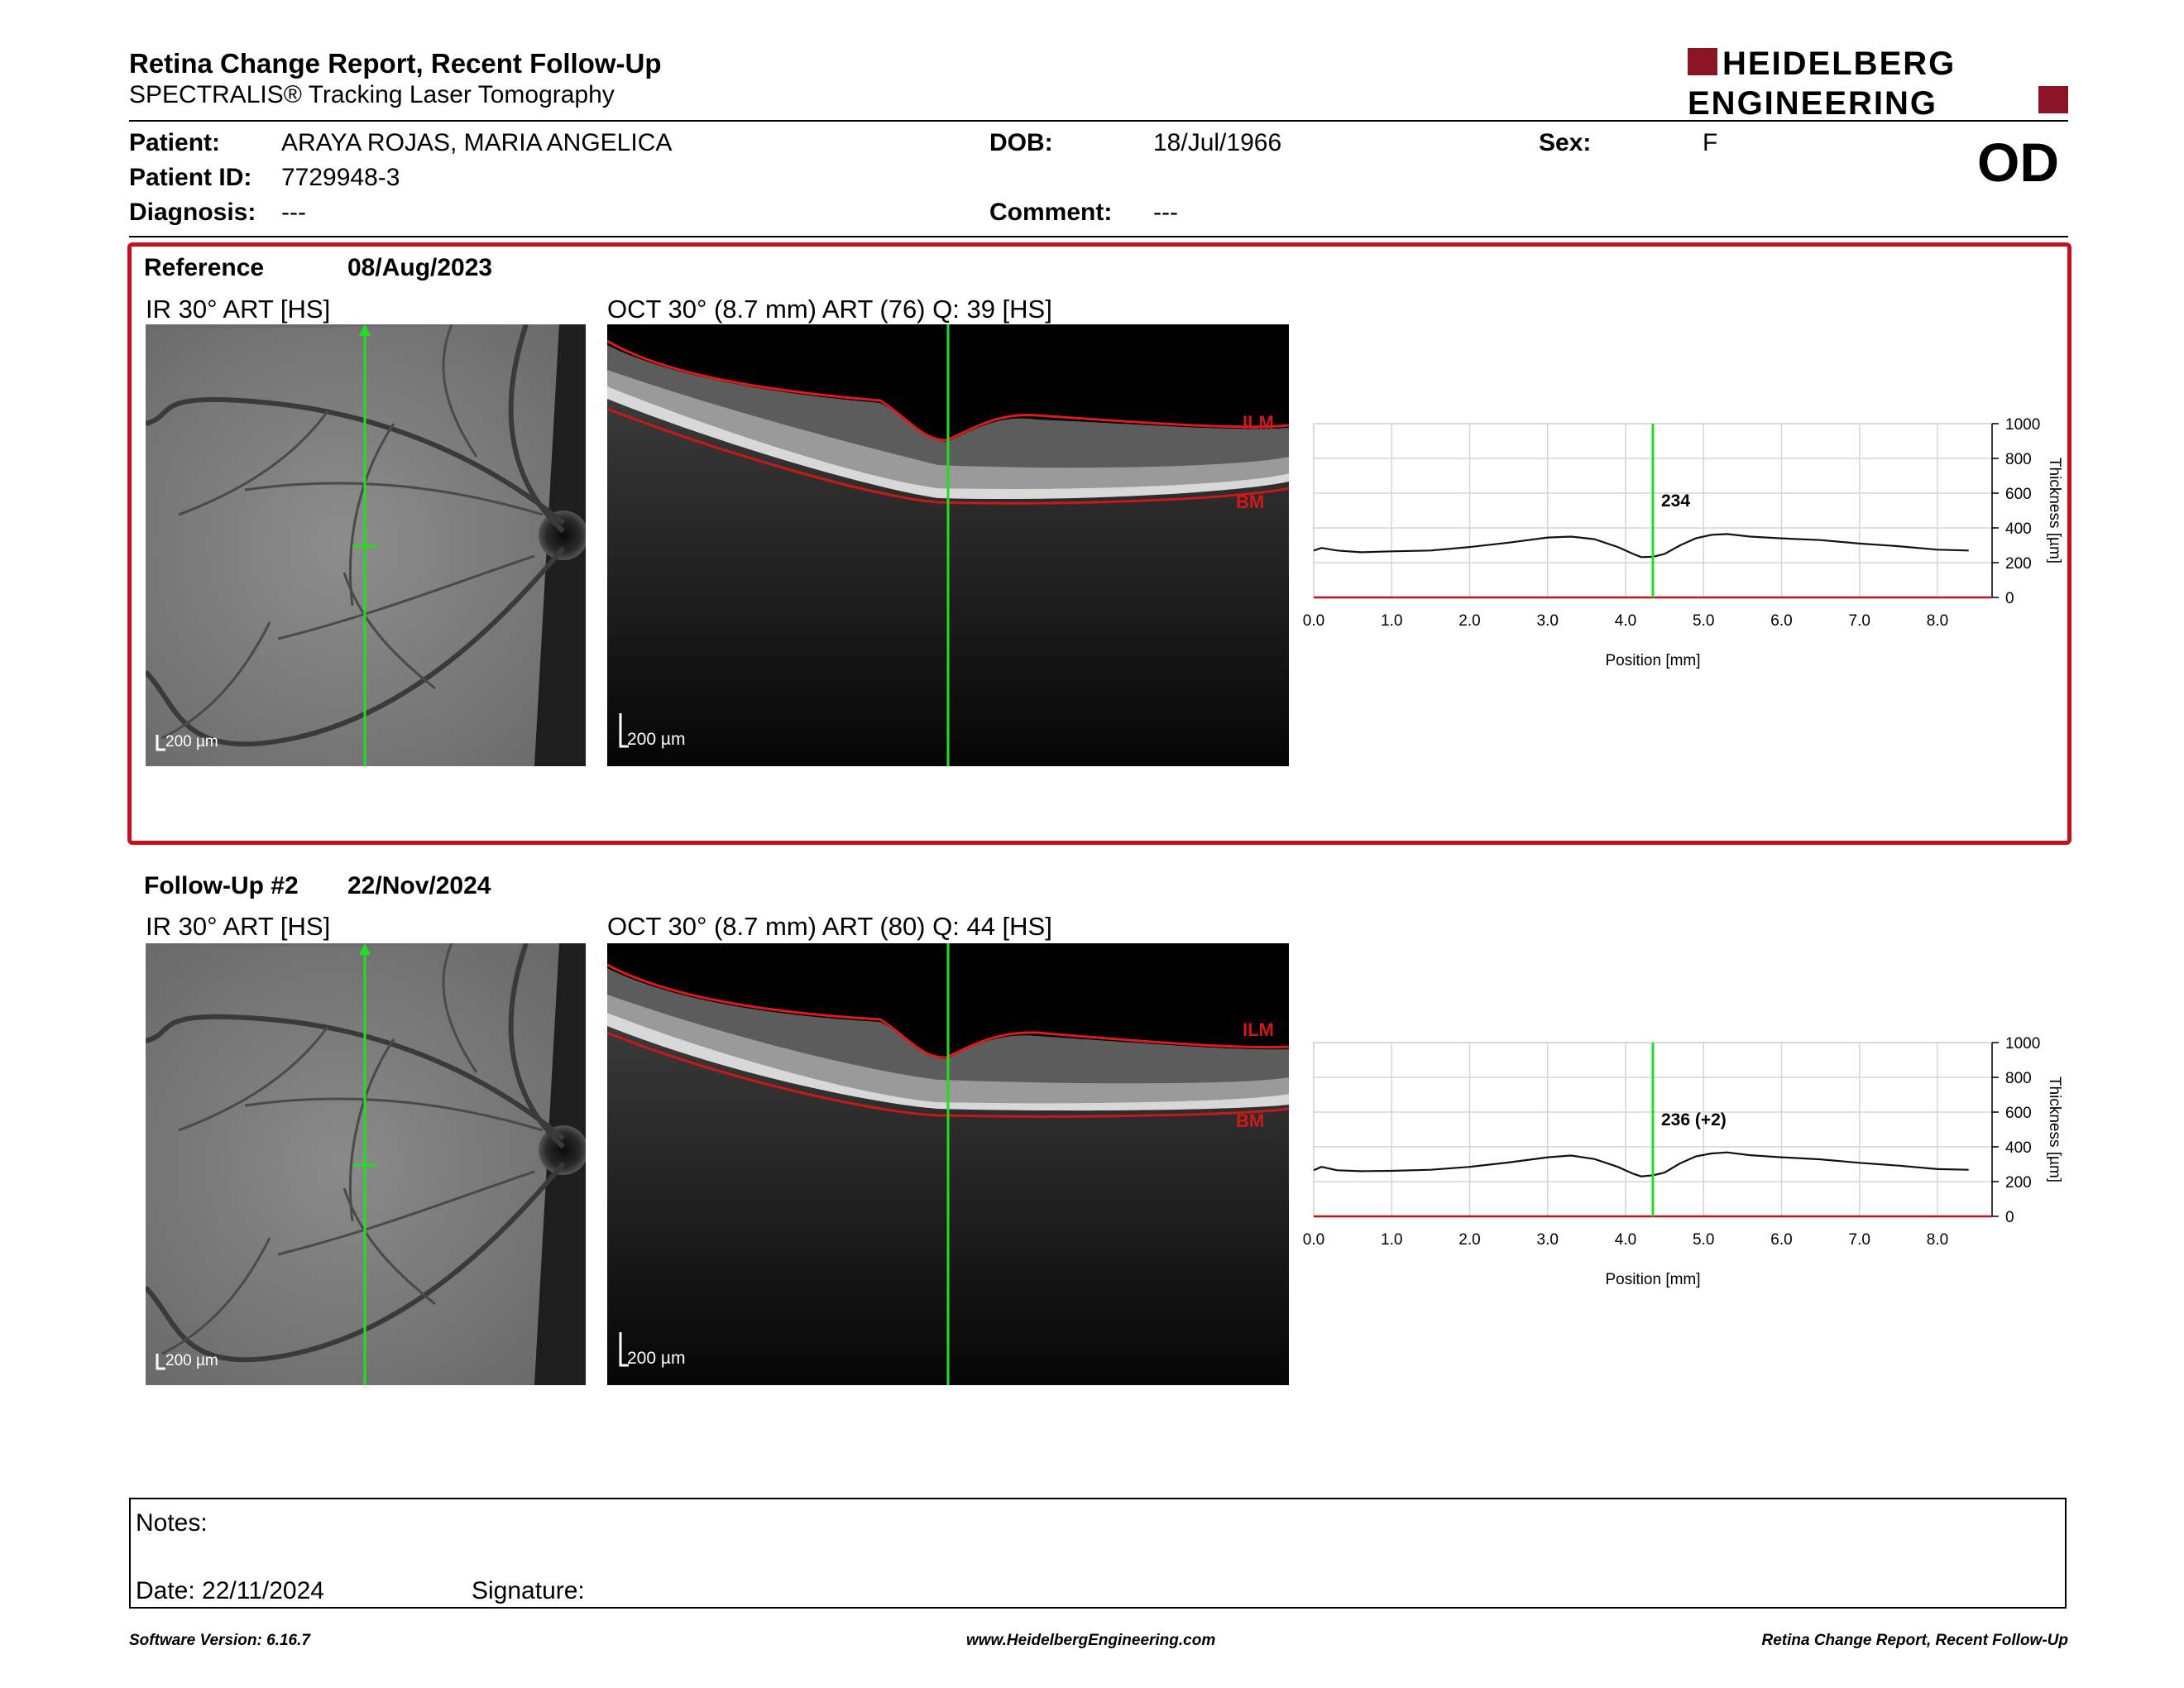  What do you see at coordinates (219, 1640) in the screenshot?
I see `footer-software: Software Version: 6.16.7` at bounding box center [219, 1640].